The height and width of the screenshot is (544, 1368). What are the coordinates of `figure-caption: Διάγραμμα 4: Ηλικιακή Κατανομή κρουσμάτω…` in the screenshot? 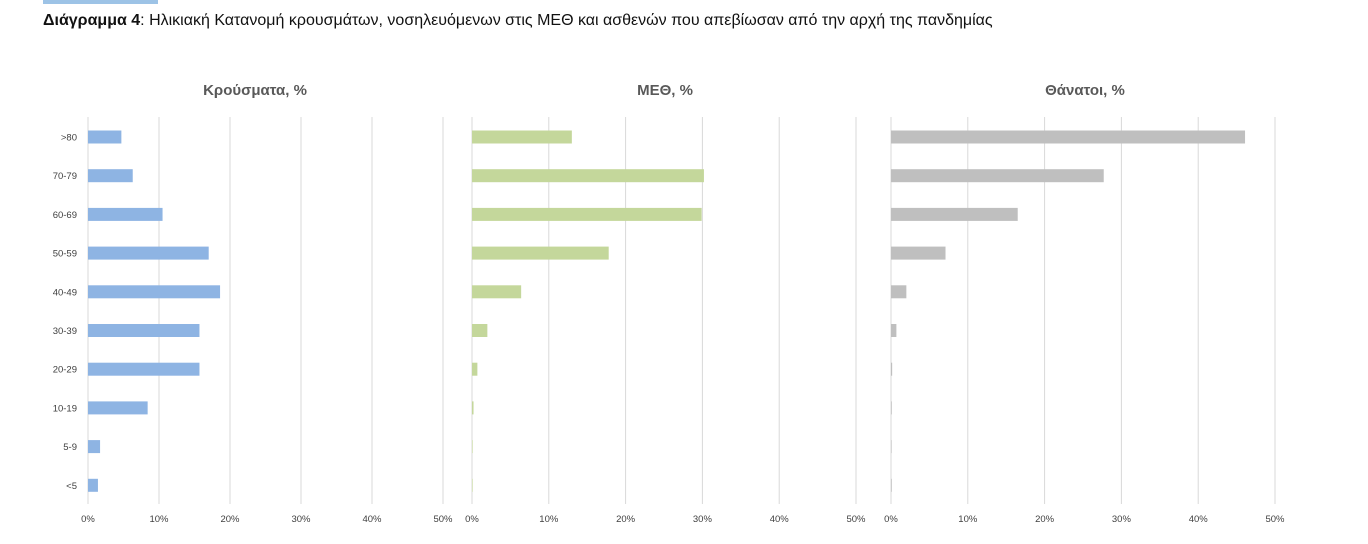 It's located at (518, 21).